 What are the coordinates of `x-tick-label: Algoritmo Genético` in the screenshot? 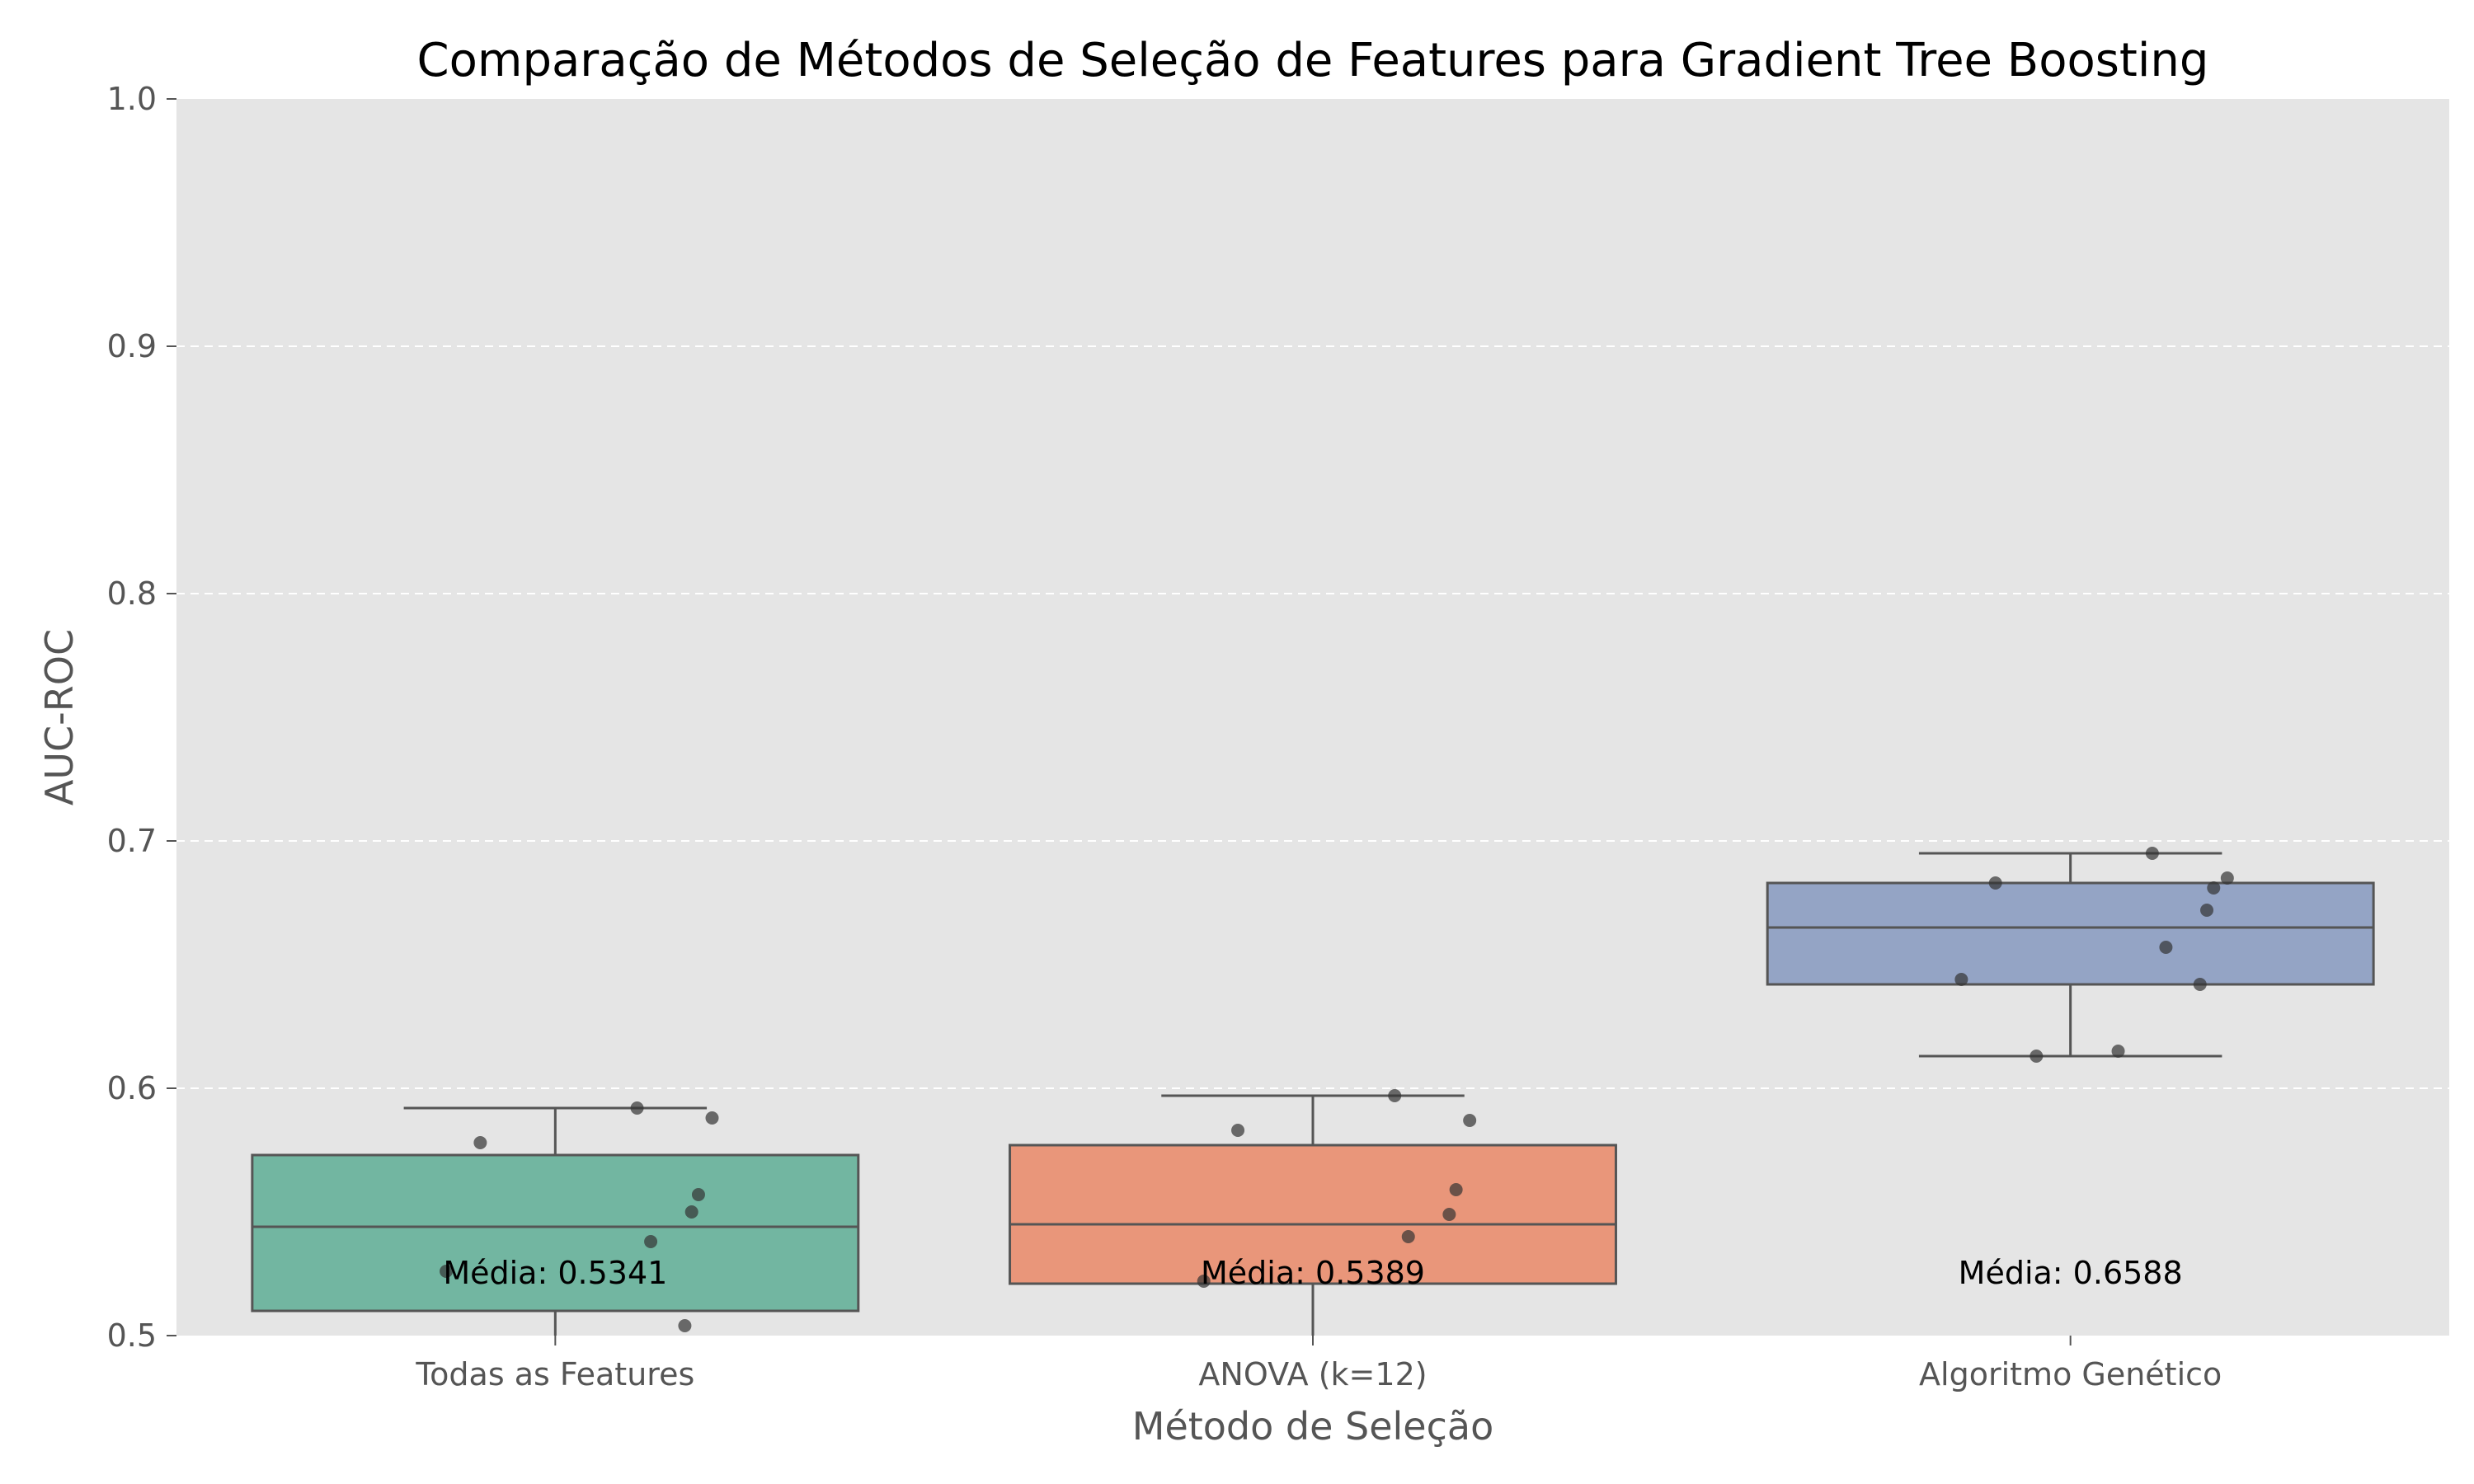 It's located at (2070, 1374).